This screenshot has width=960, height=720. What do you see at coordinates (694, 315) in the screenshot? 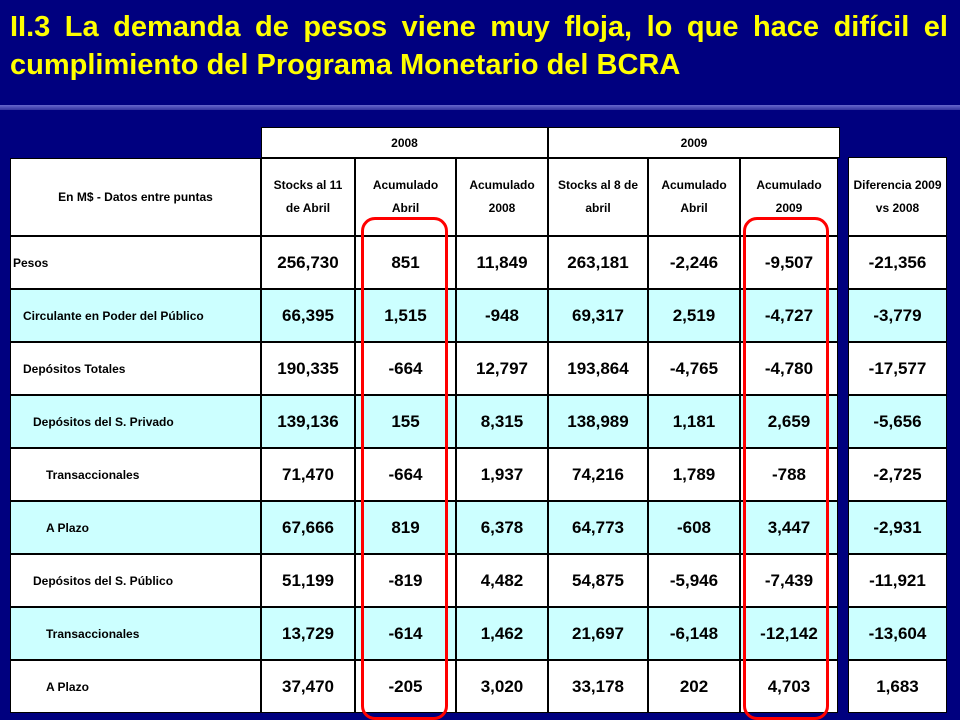
I see `table-cell: 2,519` at bounding box center [694, 315].